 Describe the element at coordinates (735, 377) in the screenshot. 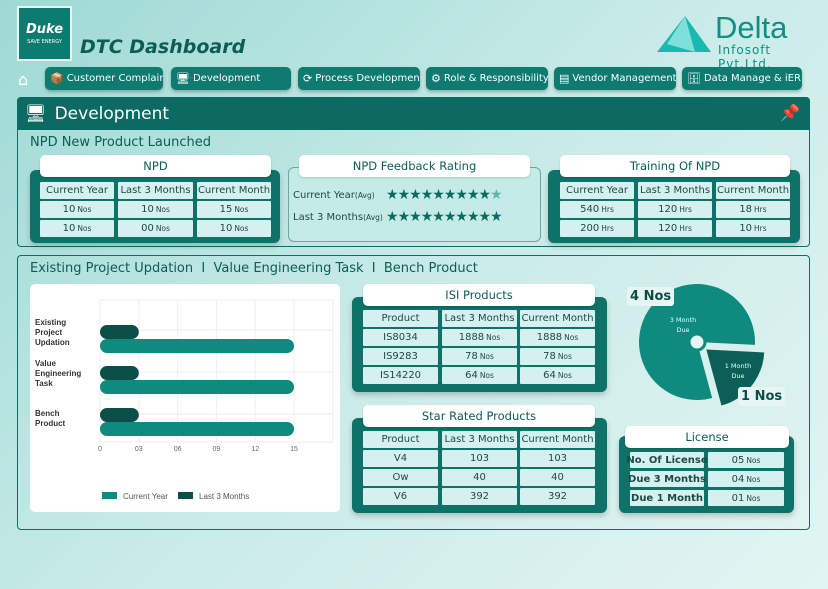

I see `pie-slice-1-month-due` at that location.